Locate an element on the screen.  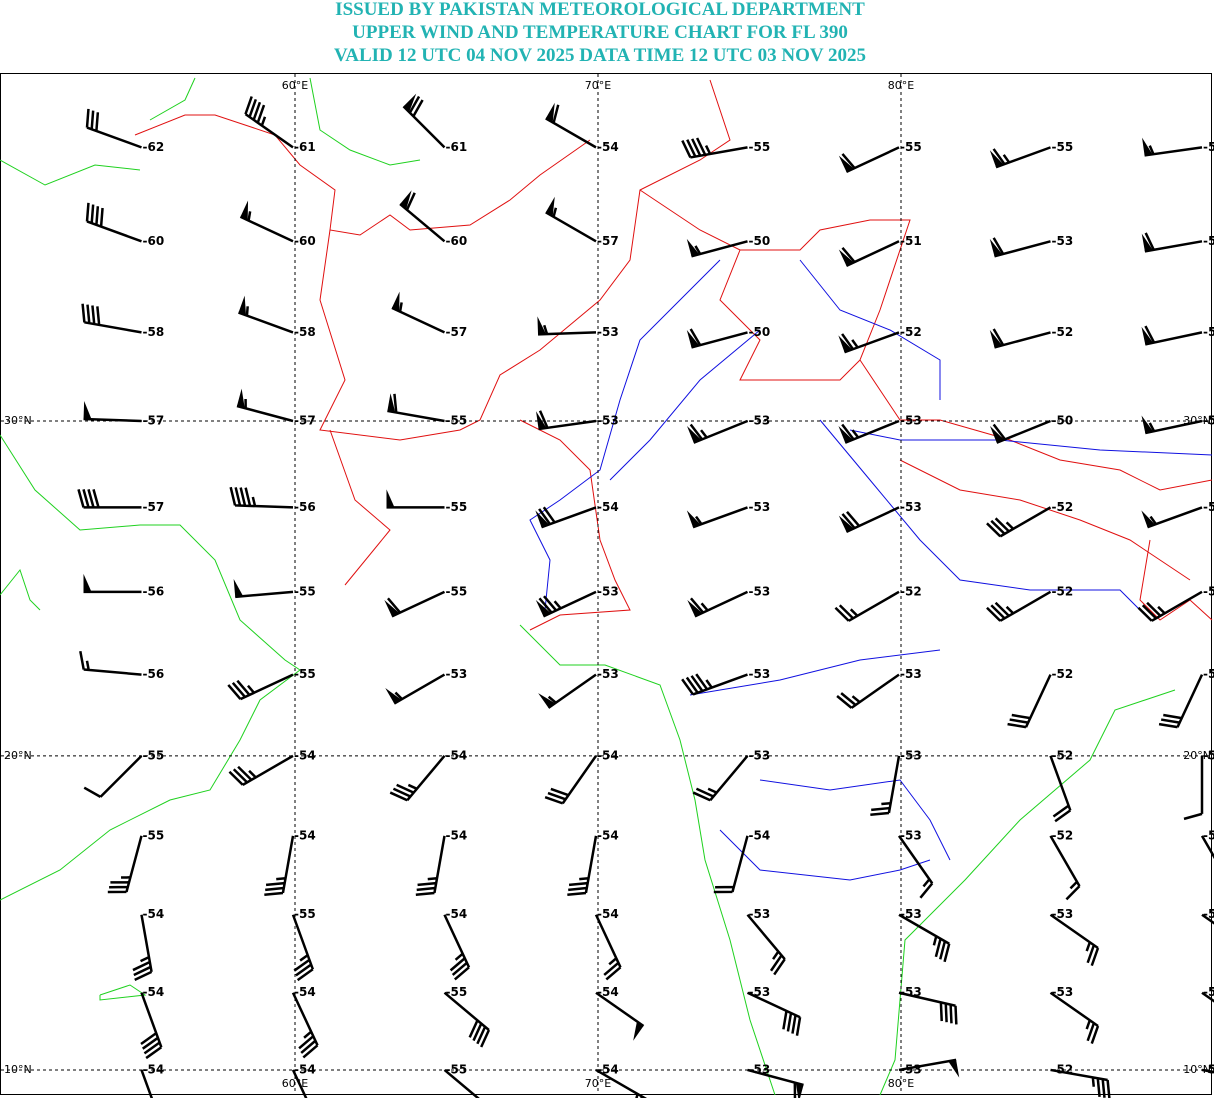
lat-label: 30°N is located at coordinates (18, 420).